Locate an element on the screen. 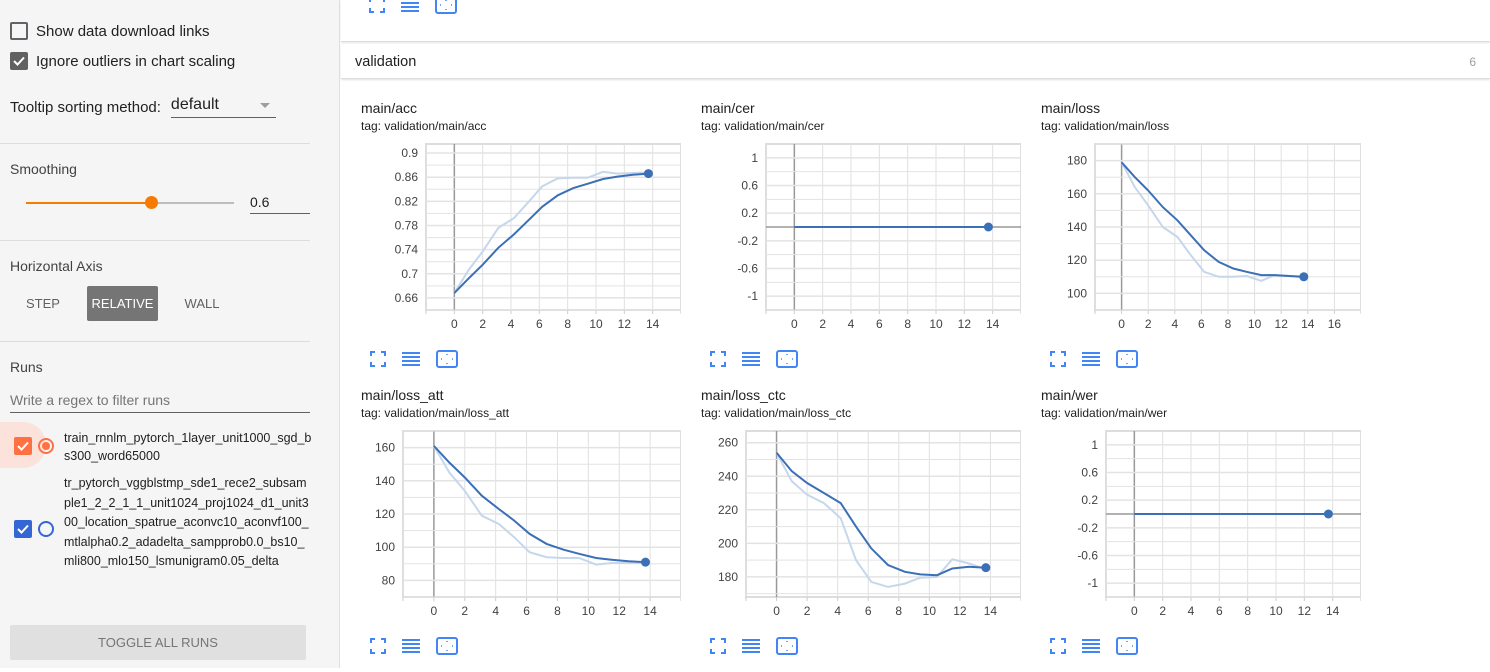 Image resolution: width=1490 pixels, height=672 pixels. category-header: validation 6 is located at coordinates (915, 61).